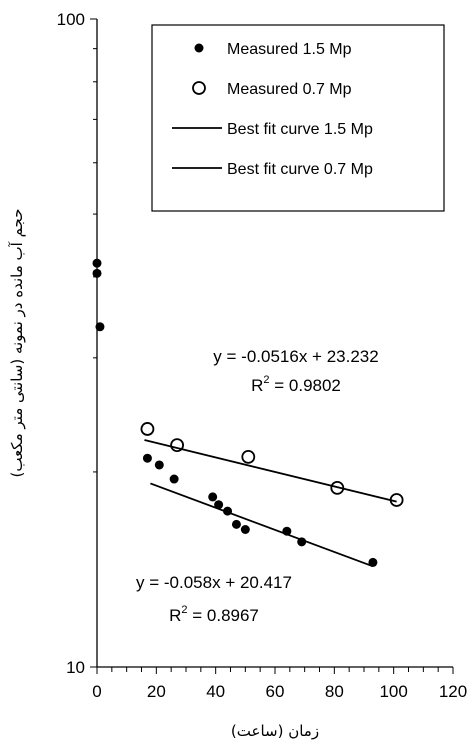  What do you see at coordinates (300, 169) in the screenshot?
I see `legend-label: Best fit curve 0.7 Mp` at bounding box center [300, 169].